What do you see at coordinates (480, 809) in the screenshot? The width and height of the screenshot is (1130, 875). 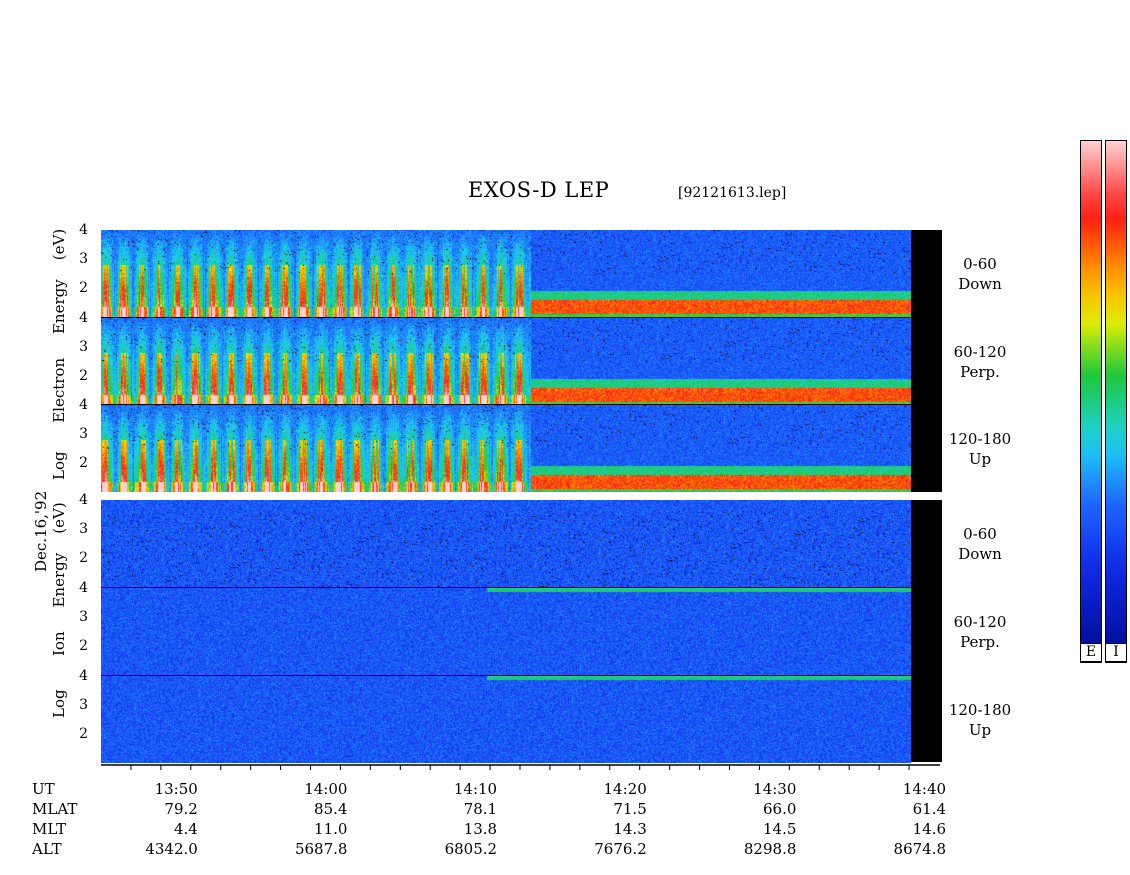 I see `ephemeris-mlat-value: 78.1` at bounding box center [480, 809].